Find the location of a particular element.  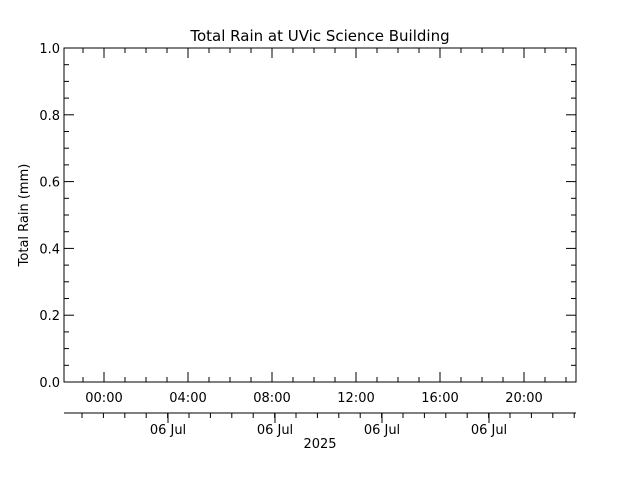

x-tick-label: 12:00 is located at coordinates (355, 398).